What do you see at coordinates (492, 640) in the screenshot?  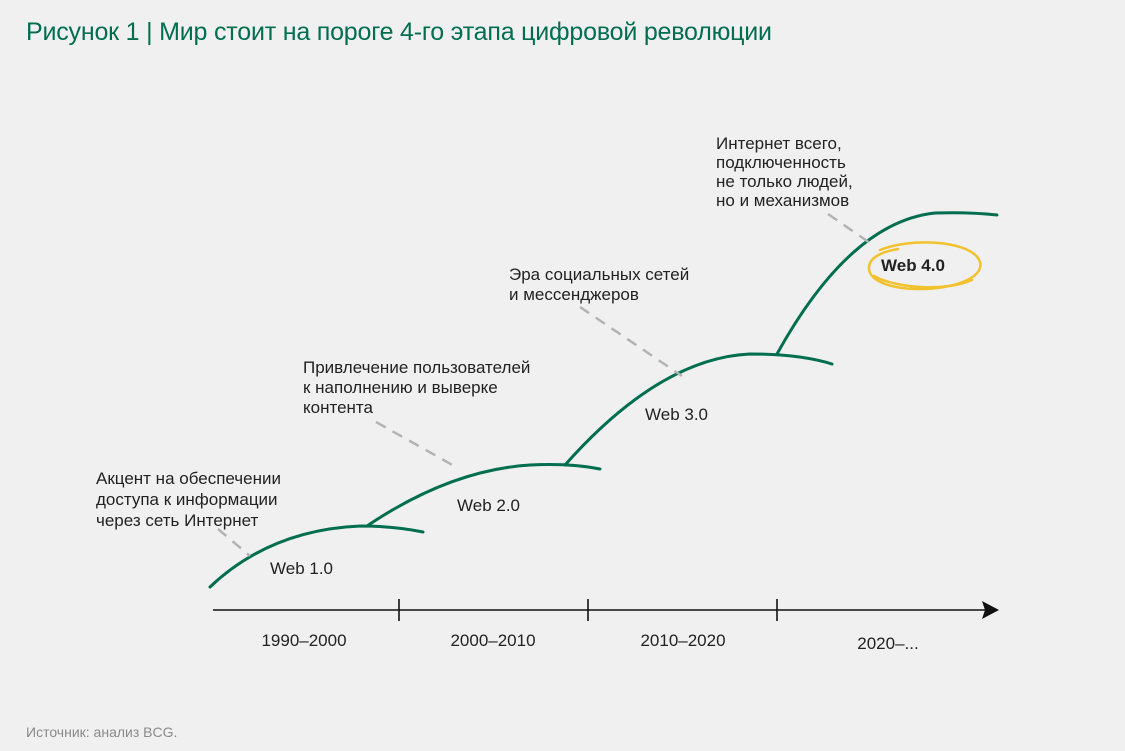 I see `period-label-2: 2000–2010` at bounding box center [492, 640].